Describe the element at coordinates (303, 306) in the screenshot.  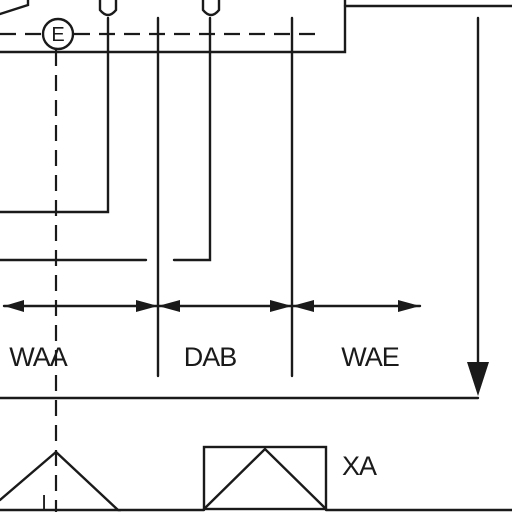
I see `arrowhead-wae-left` at that location.